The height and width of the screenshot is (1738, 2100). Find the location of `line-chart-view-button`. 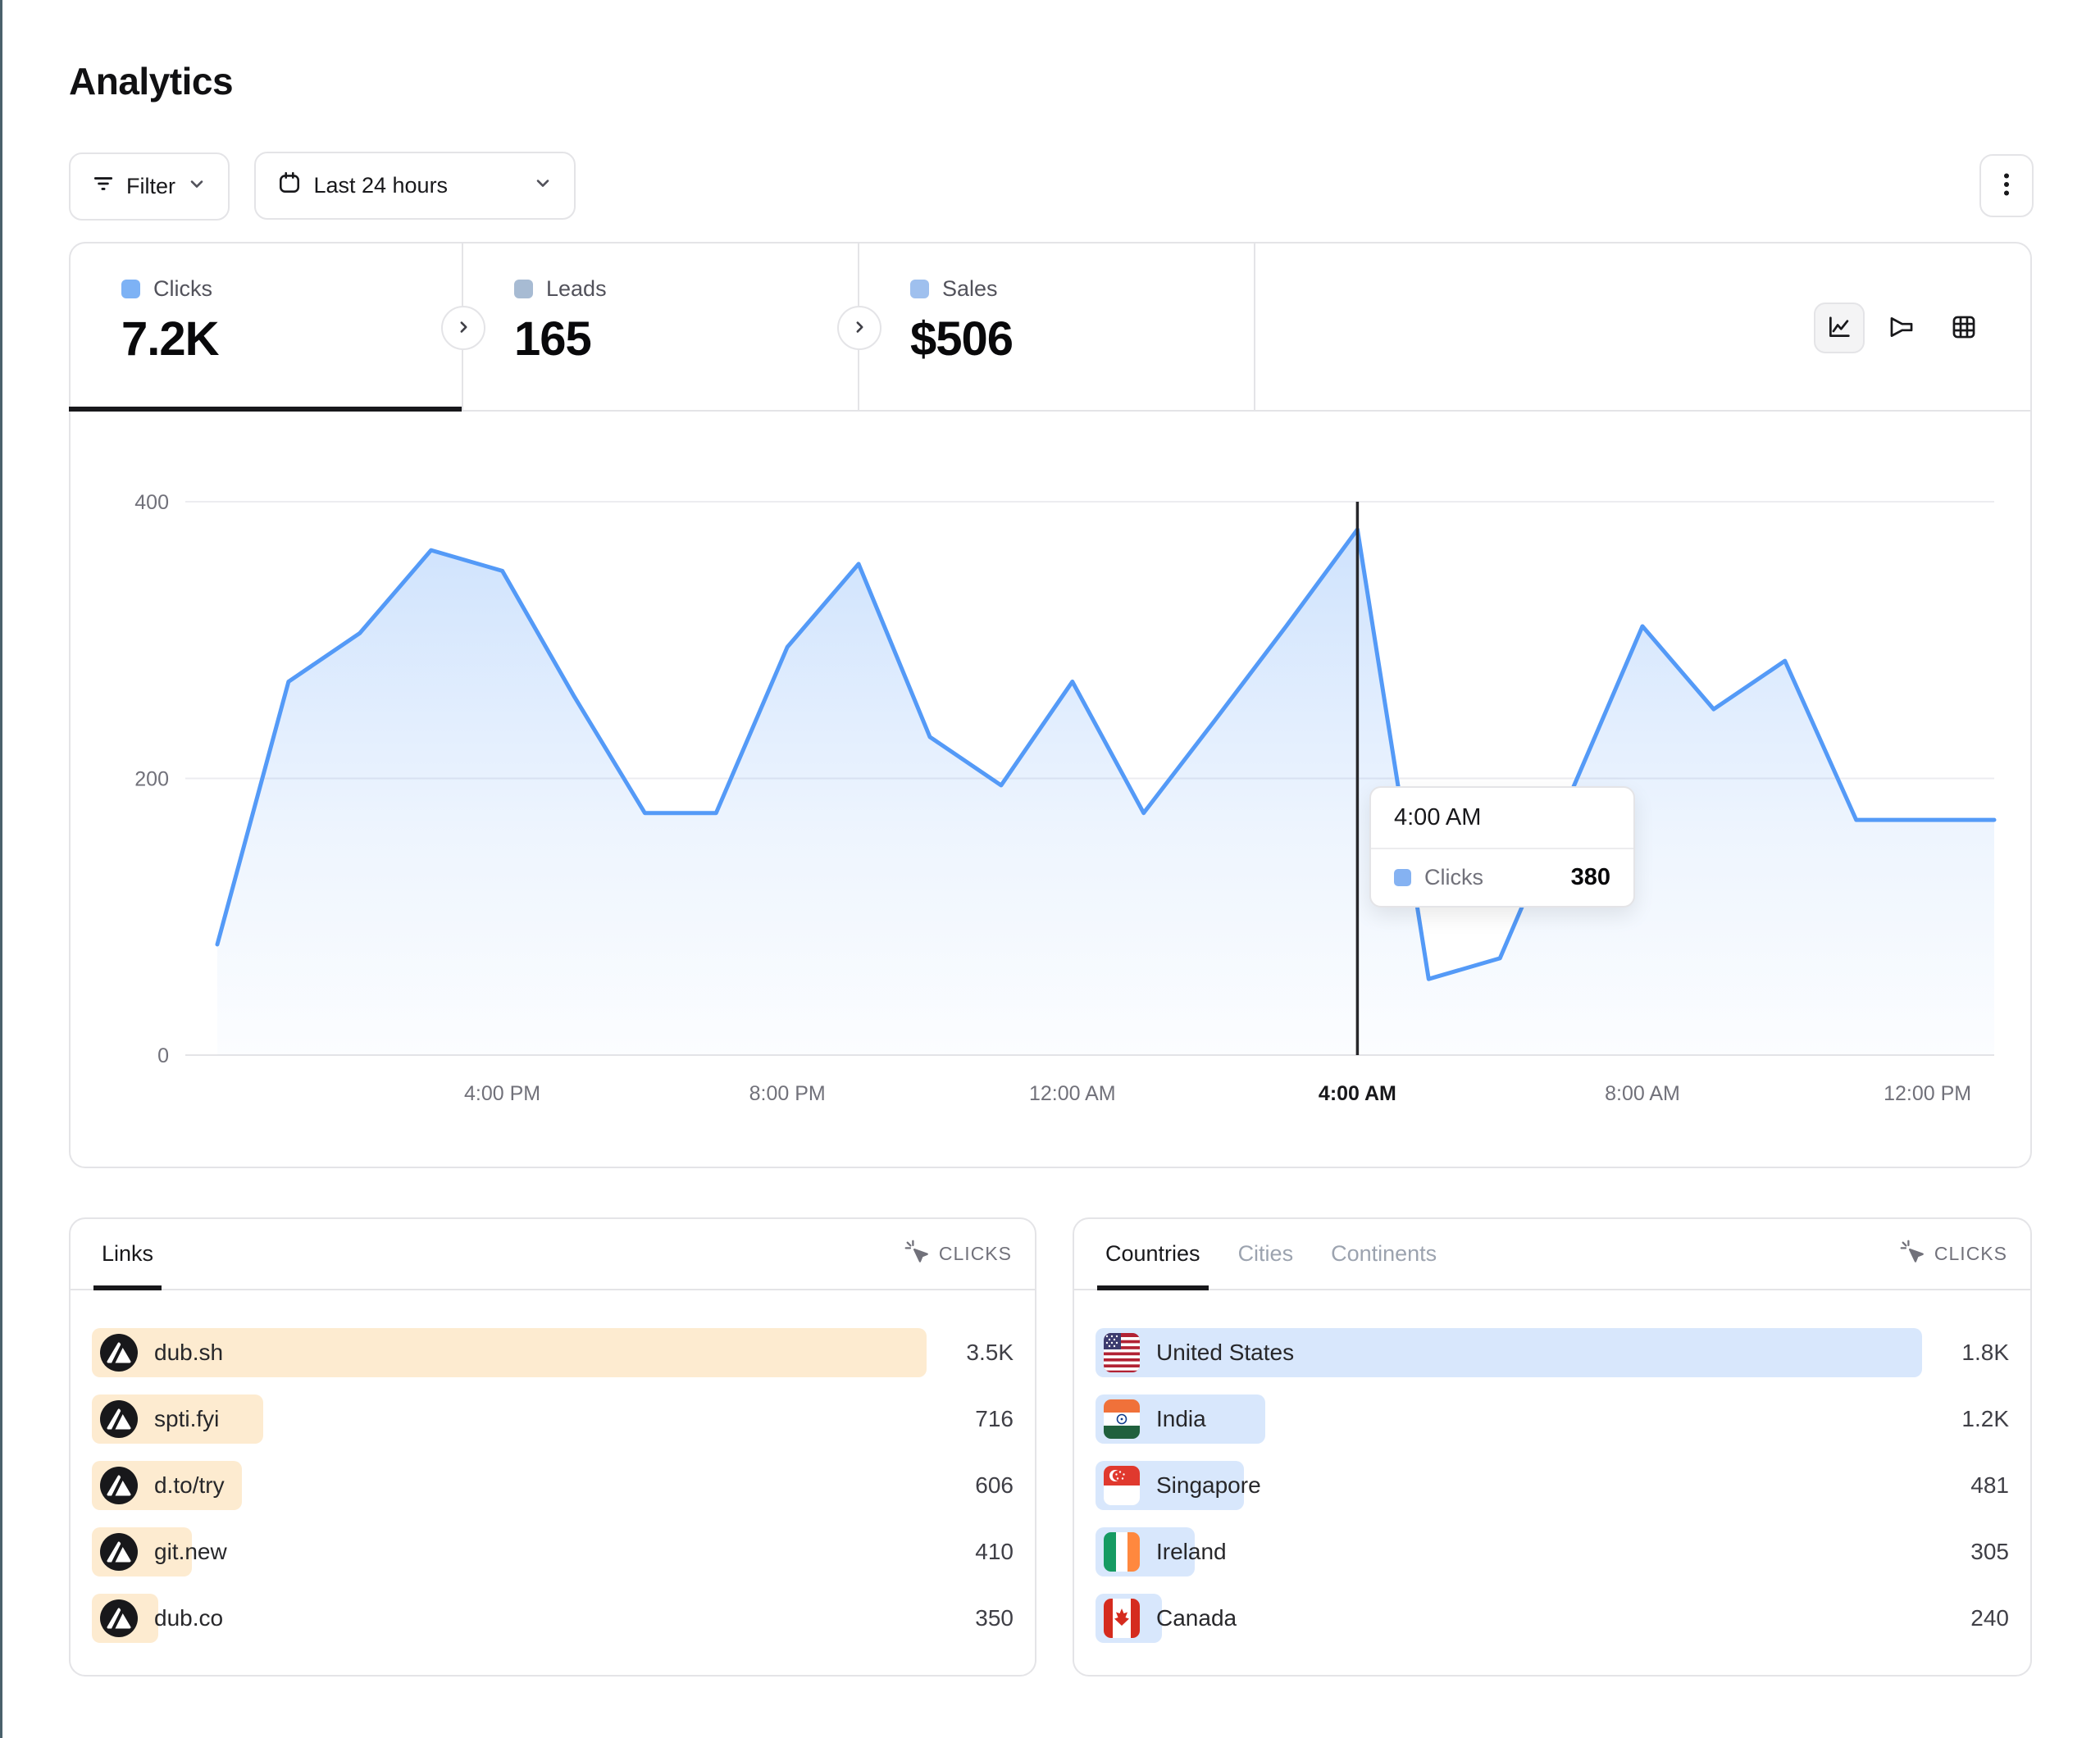

line-chart-view-button is located at coordinates (1839, 328).